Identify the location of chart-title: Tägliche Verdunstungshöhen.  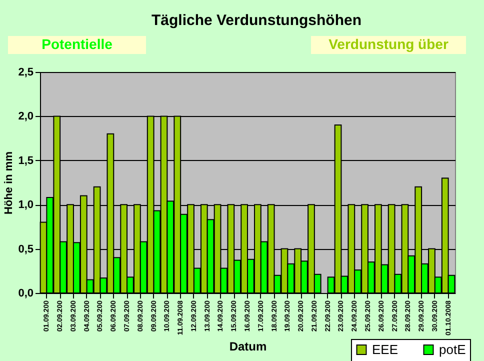
(256, 20).